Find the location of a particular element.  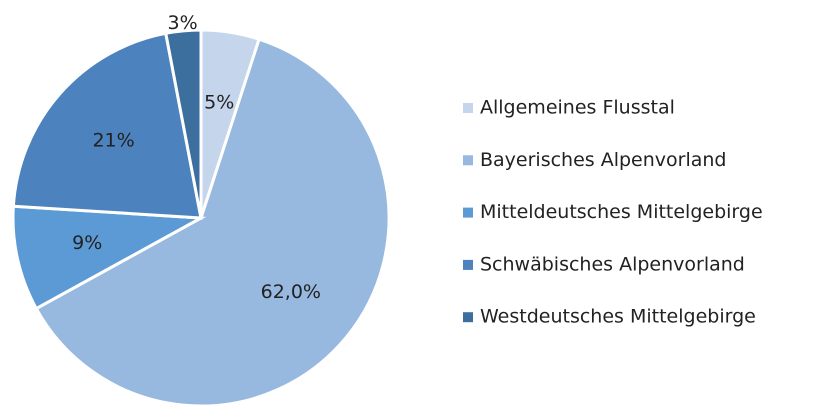

data-label: 21% is located at coordinates (113, 140).